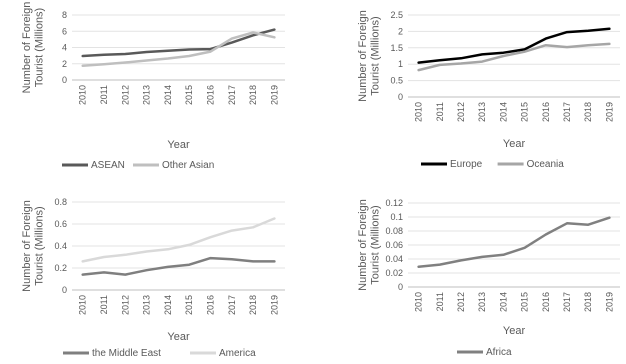 The width and height of the screenshot is (626, 364). What do you see at coordinates (60, 224) in the screenshot?
I see `y-tick-label: 0.6` at bounding box center [60, 224].